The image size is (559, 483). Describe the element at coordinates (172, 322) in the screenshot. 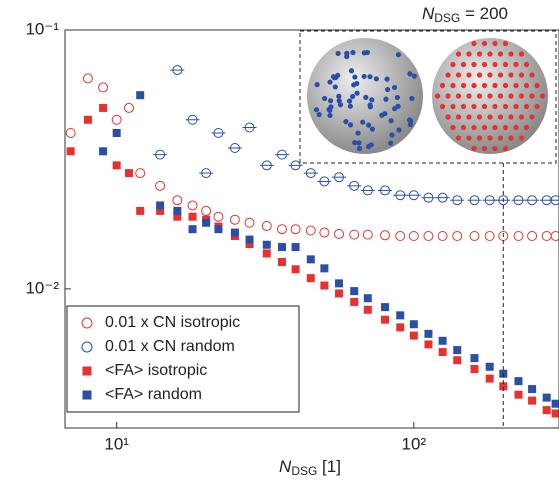

I see `legend-label: 0.01 x CN isotropic` at that location.